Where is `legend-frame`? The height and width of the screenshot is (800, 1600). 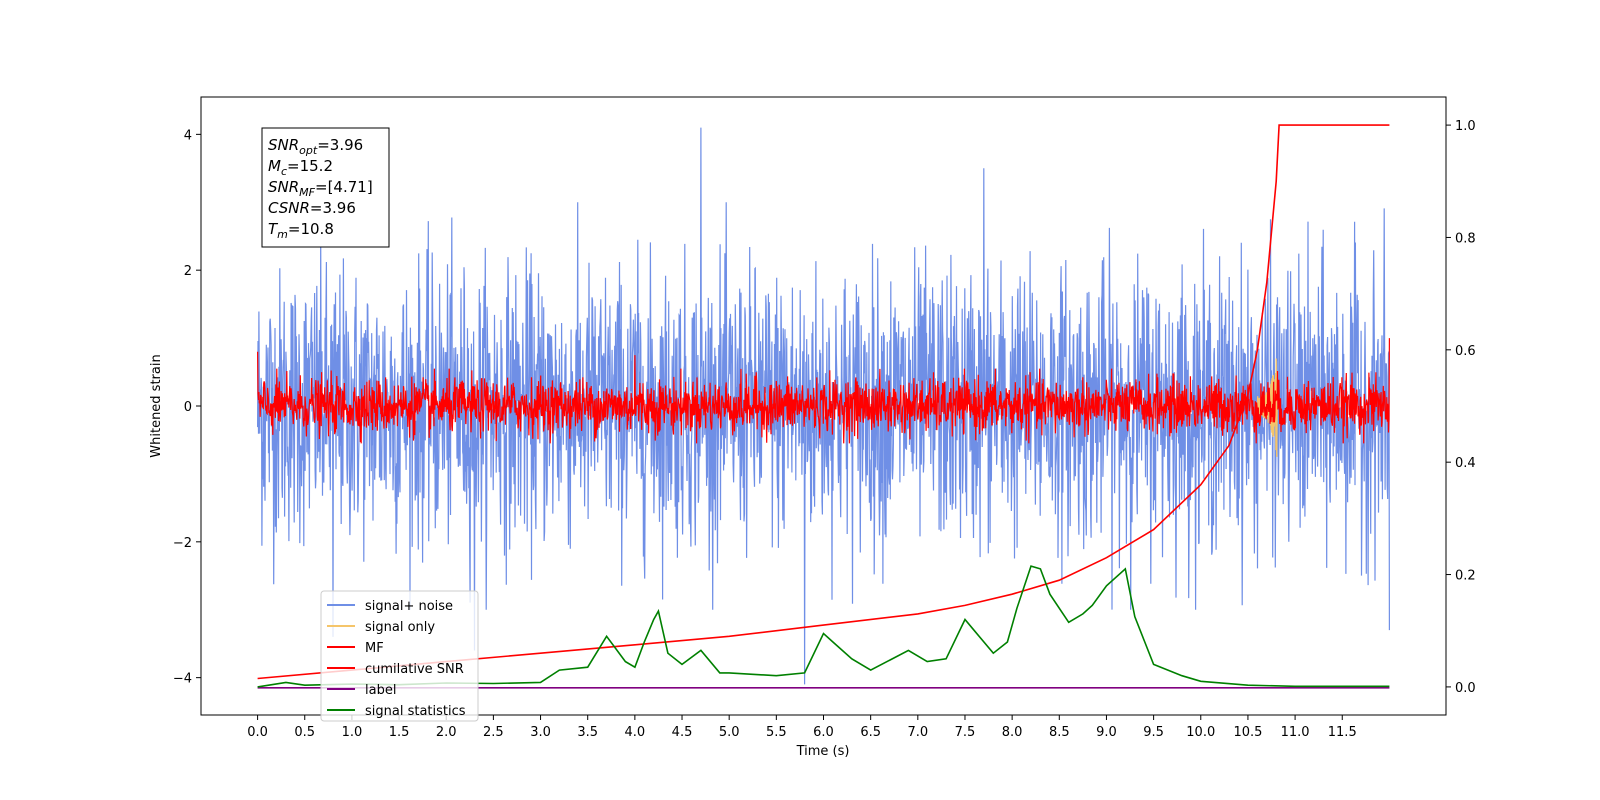
legend-frame is located at coordinates (399, 656).